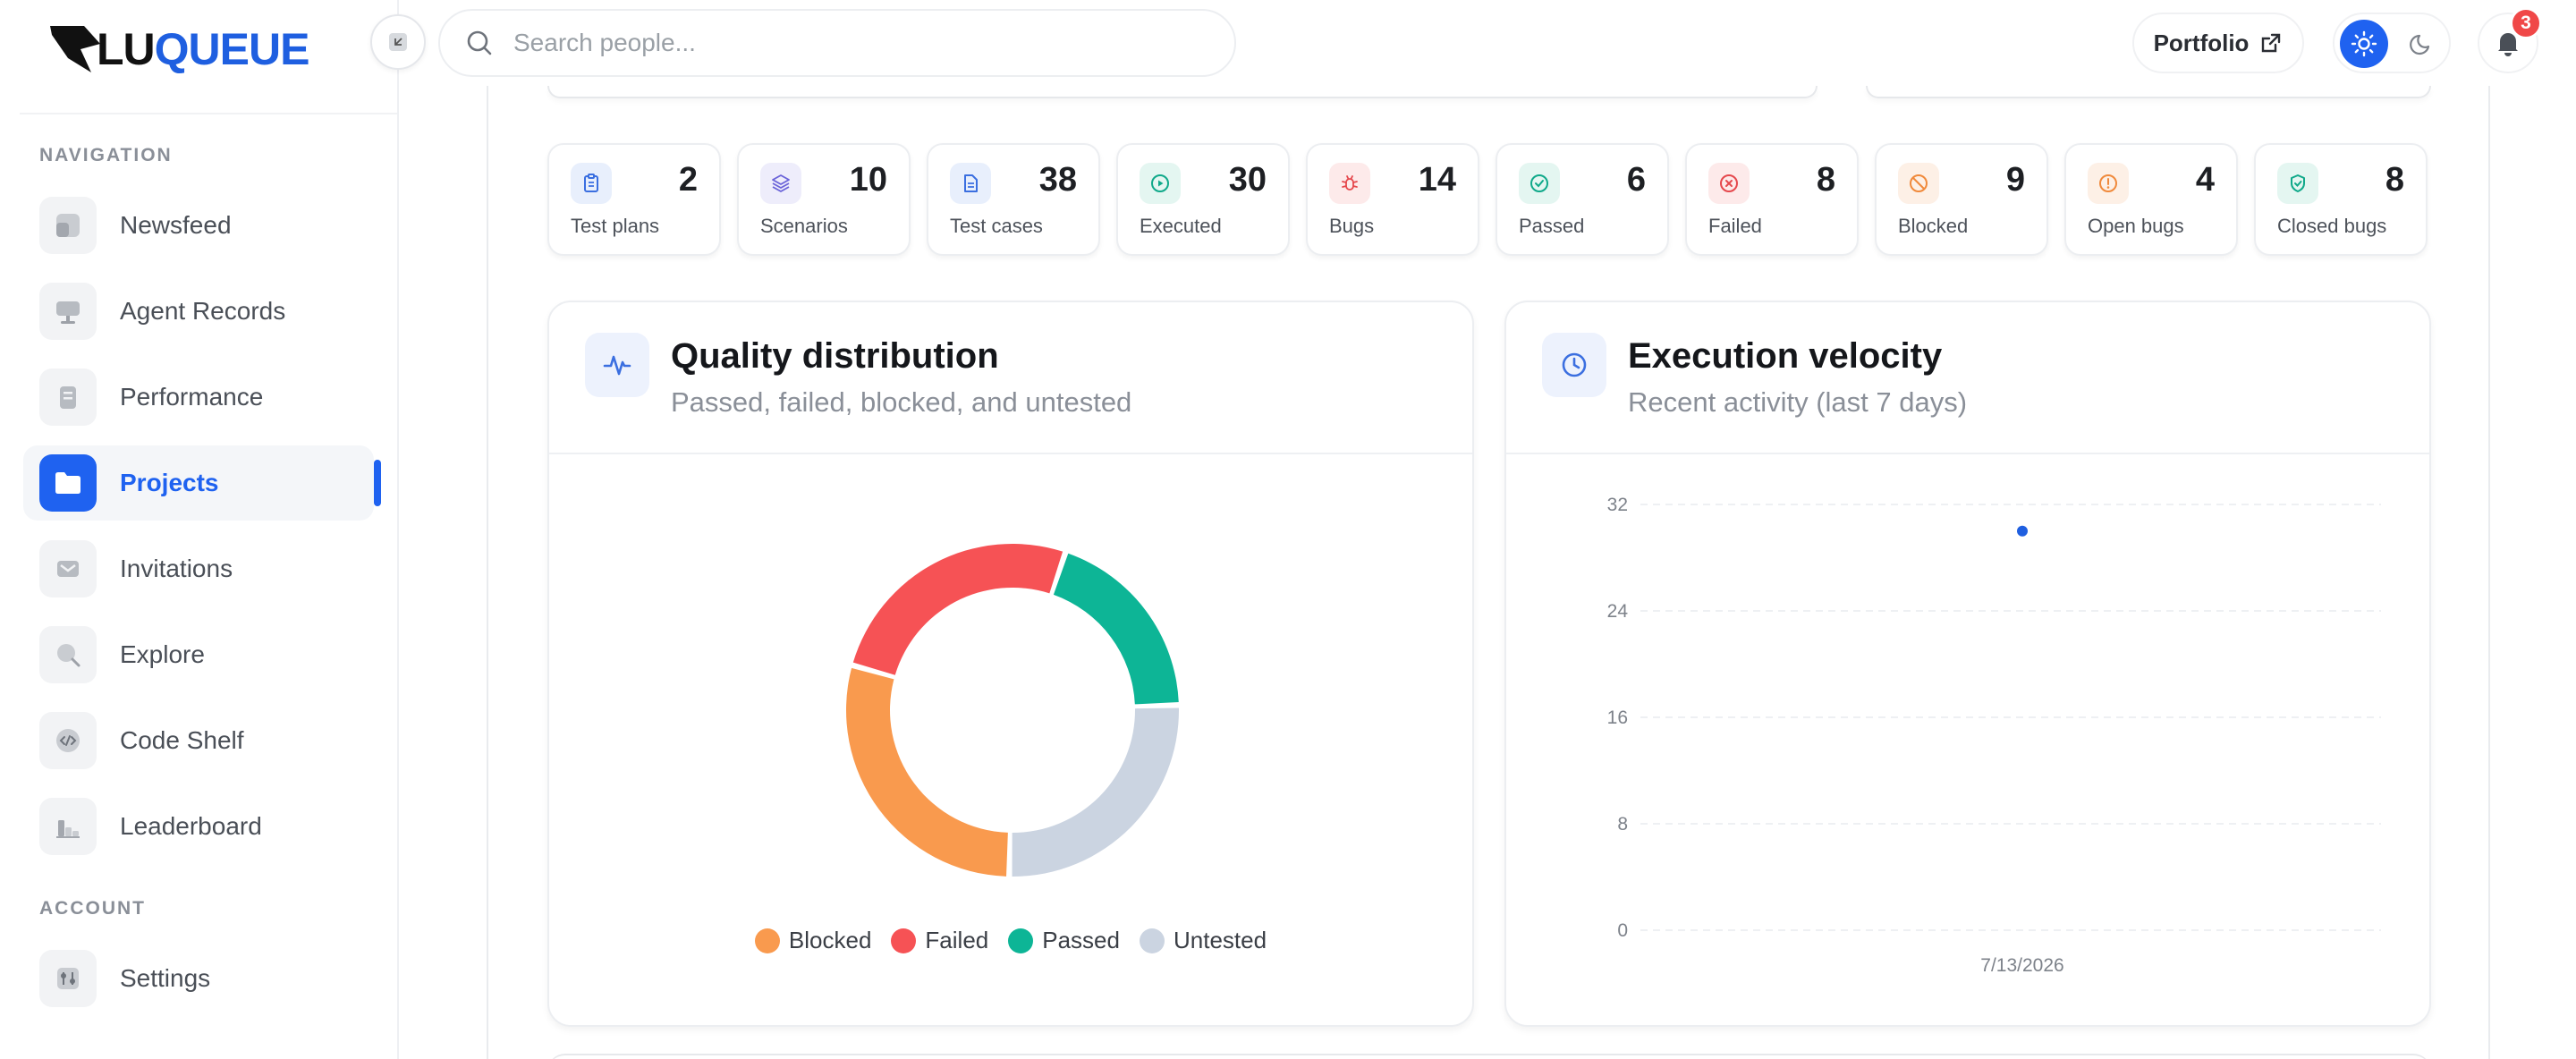  What do you see at coordinates (1392, 199) in the screenshot?
I see `stat-card-bugs: 14 Bugs` at bounding box center [1392, 199].